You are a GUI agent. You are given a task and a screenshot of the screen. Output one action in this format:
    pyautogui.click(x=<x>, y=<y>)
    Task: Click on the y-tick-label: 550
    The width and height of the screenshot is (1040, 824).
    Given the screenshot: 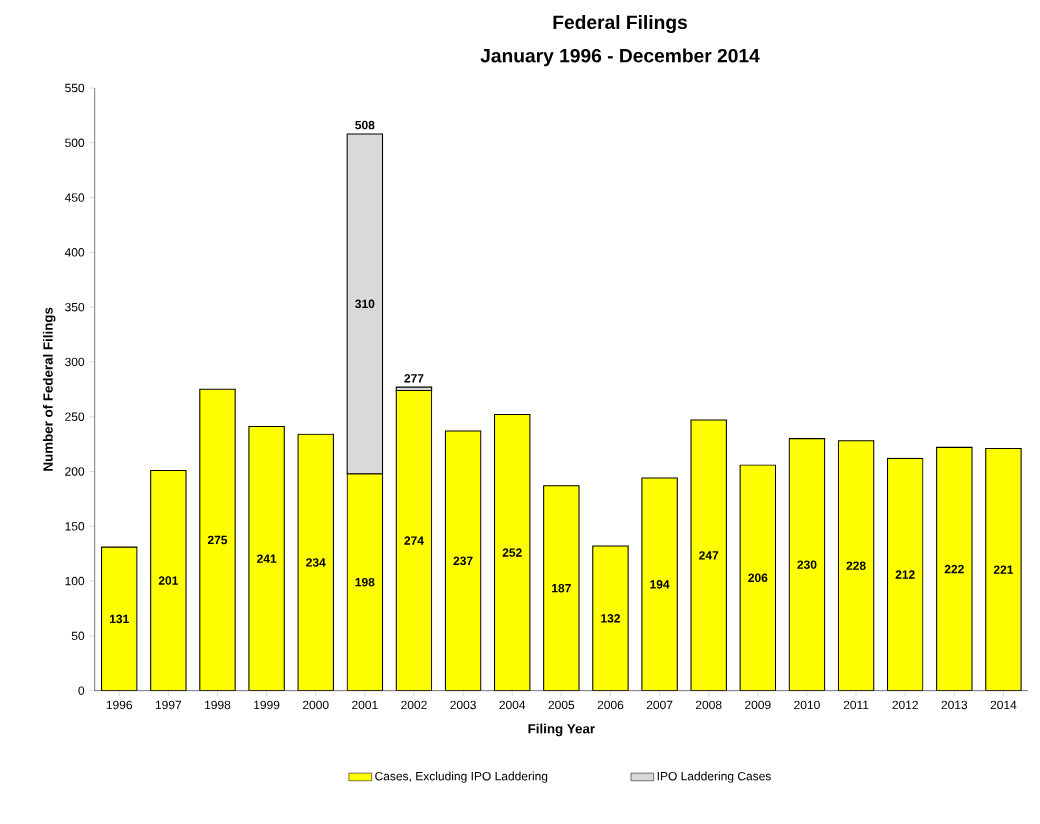 What is the action you would take?
    pyautogui.click(x=75, y=88)
    